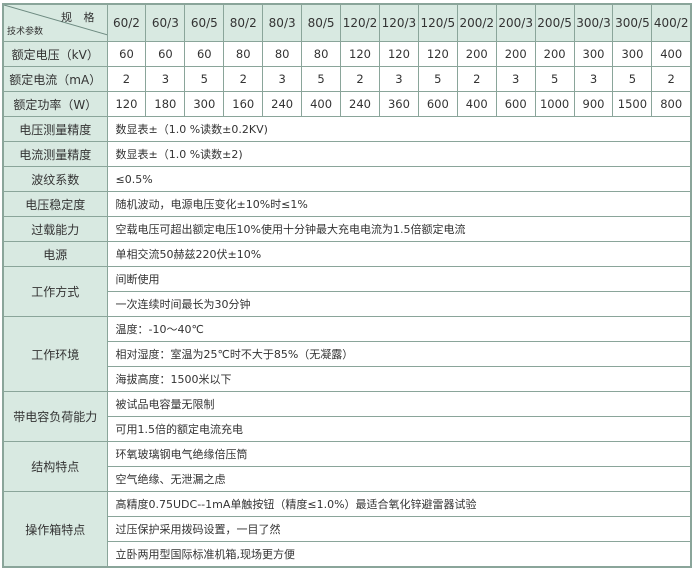 This screenshot has height=579, width=694. Describe the element at coordinates (632, 104) in the screenshot. I see `rated-value: 1500` at that location.